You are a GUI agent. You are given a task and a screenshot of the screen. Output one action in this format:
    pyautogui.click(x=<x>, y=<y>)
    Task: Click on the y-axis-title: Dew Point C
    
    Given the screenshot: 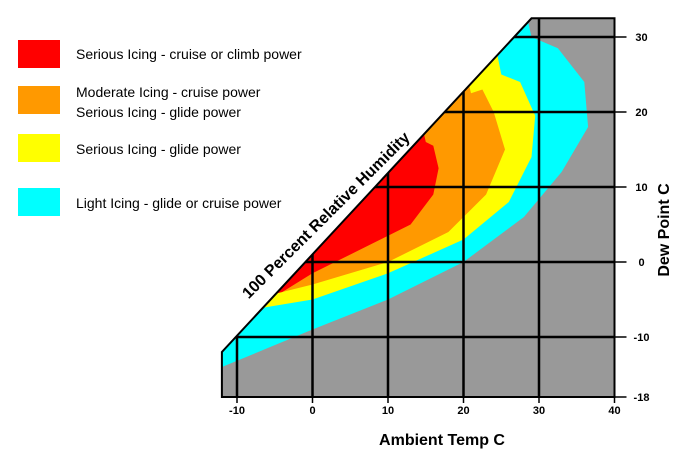 What is the action you would take?
    pyautogui.click(x=664, y=230)
    